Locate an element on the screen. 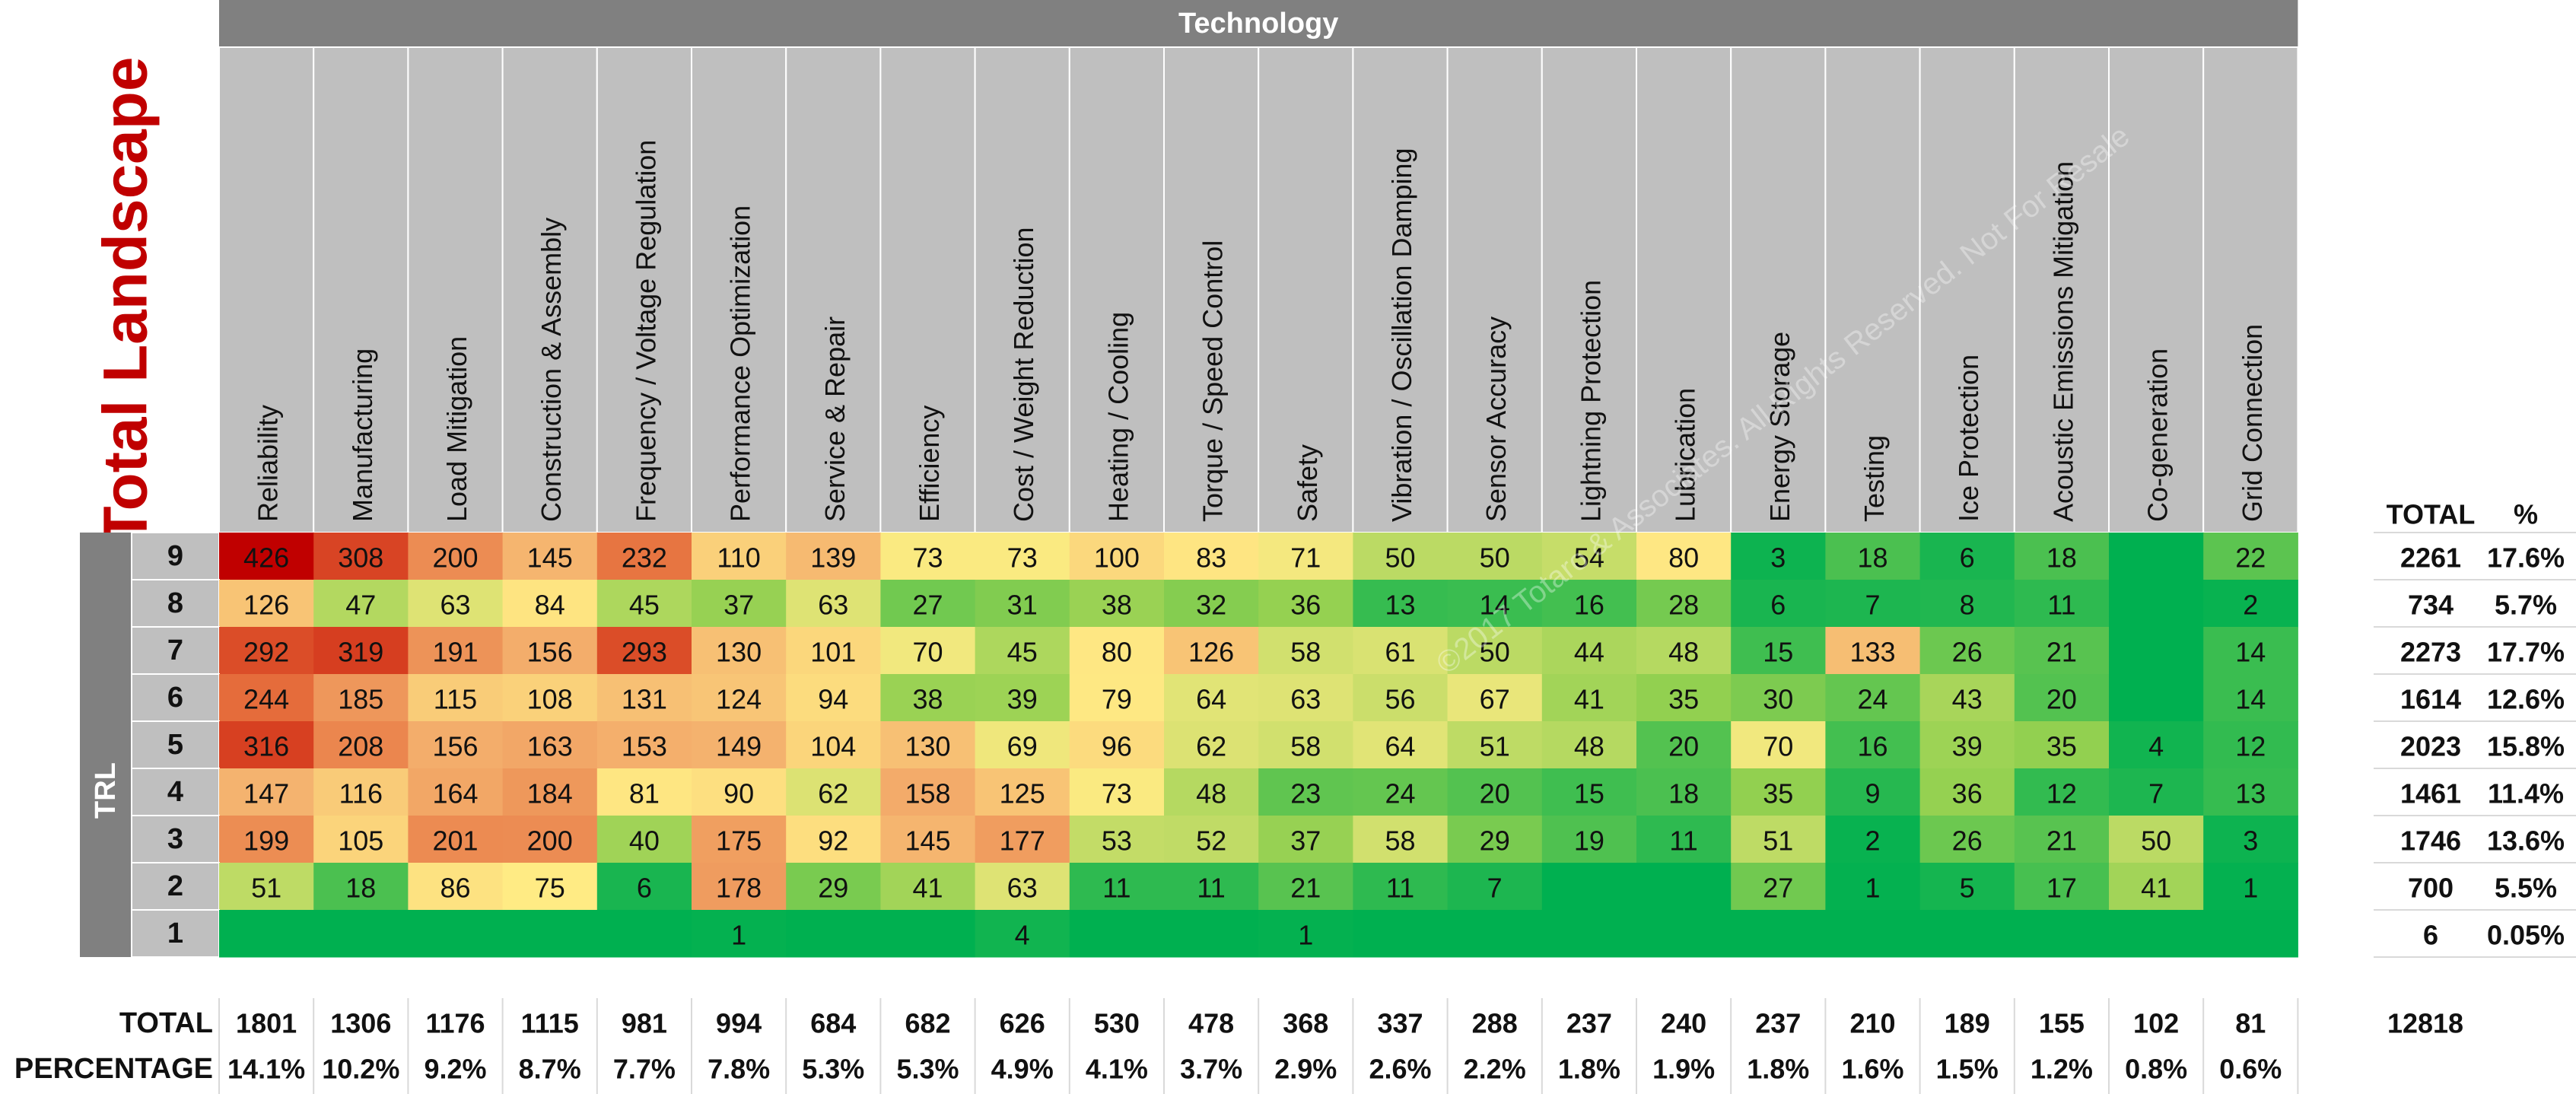 This screenshot has width=2576, height=1094. column-label: Heating / Cooling is located at coordinates (1118, 417).